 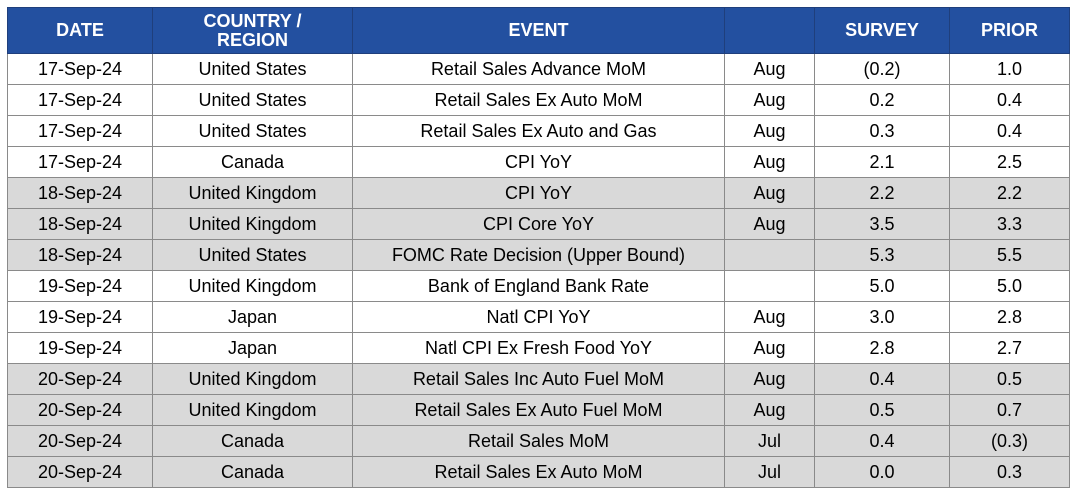 What do you see at coordinates (882, 131) in the screenshot?
I see `cell-survey: 0.3` at bounding box center [882, 131].